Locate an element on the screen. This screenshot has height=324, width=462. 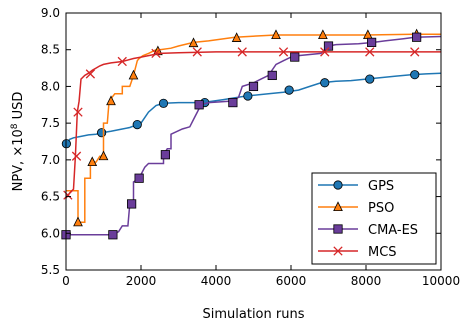
y-tick-label: 8.0 is located at coordinates (50, 86).